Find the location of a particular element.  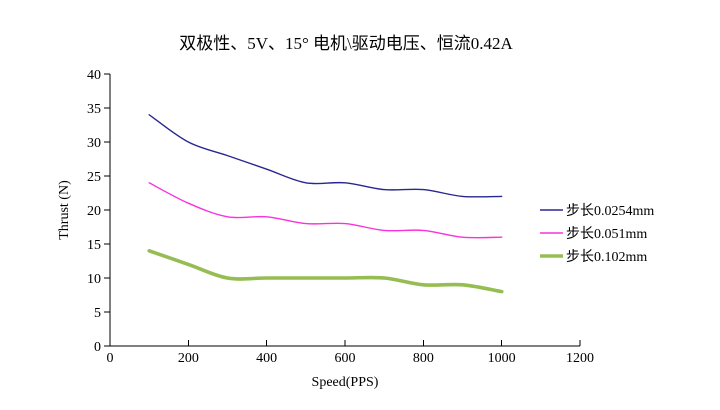

chart-title: 双极性、5V、15° 电机\驱动电压、恒流0.42A is located at coordinates (346, 43).